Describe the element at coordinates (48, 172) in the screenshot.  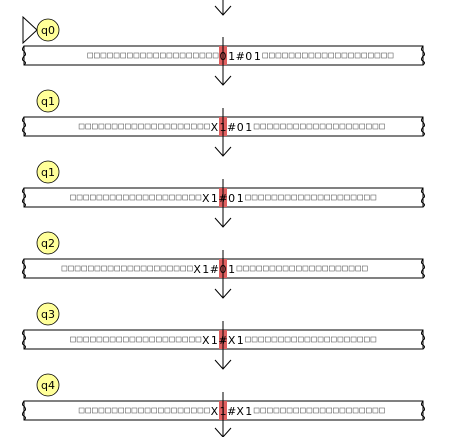
I see `state-circle` at that location.